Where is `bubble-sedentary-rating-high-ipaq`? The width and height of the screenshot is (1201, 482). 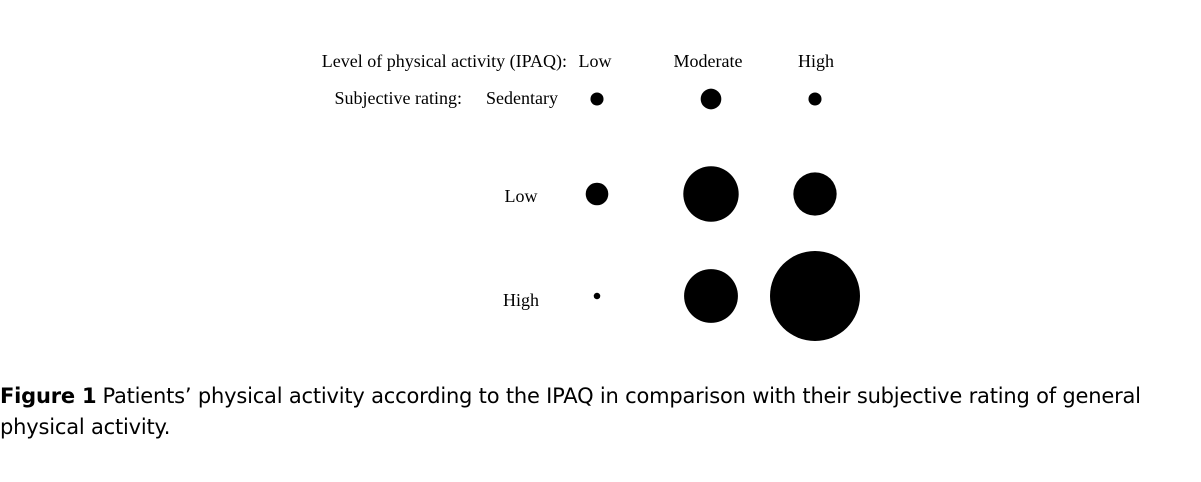
bubble-sedentary-rating-high-ipaq is located at coordinates (815, 99).